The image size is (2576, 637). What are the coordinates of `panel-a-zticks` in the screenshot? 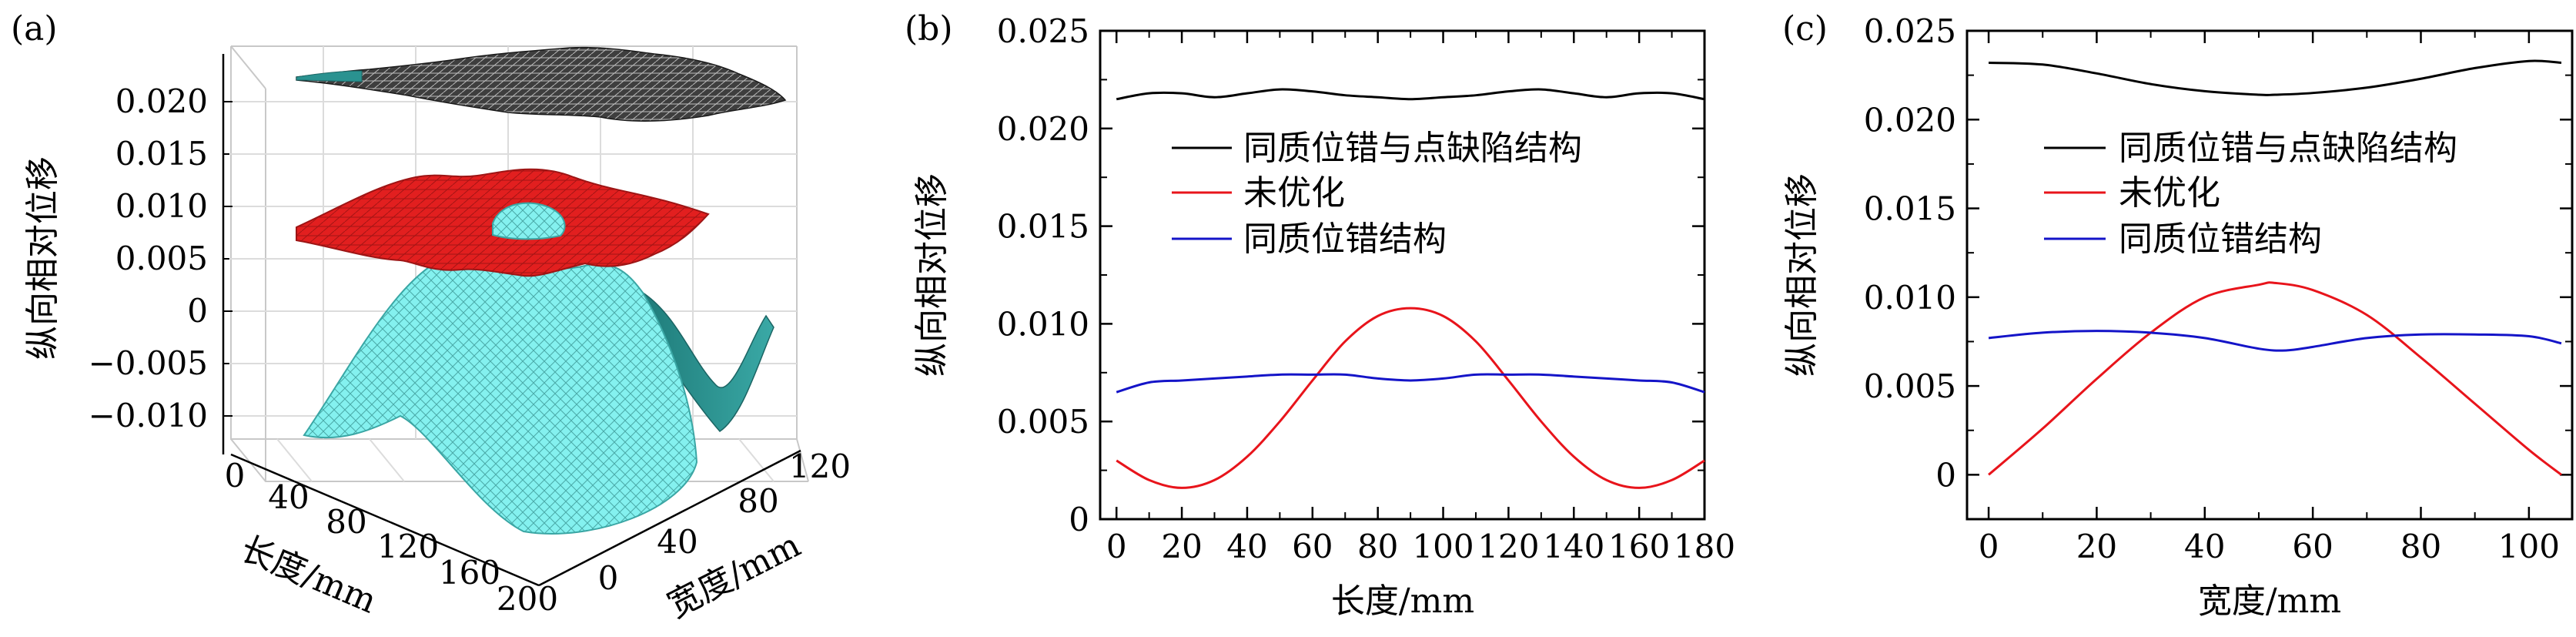 It's located at (228, 259).